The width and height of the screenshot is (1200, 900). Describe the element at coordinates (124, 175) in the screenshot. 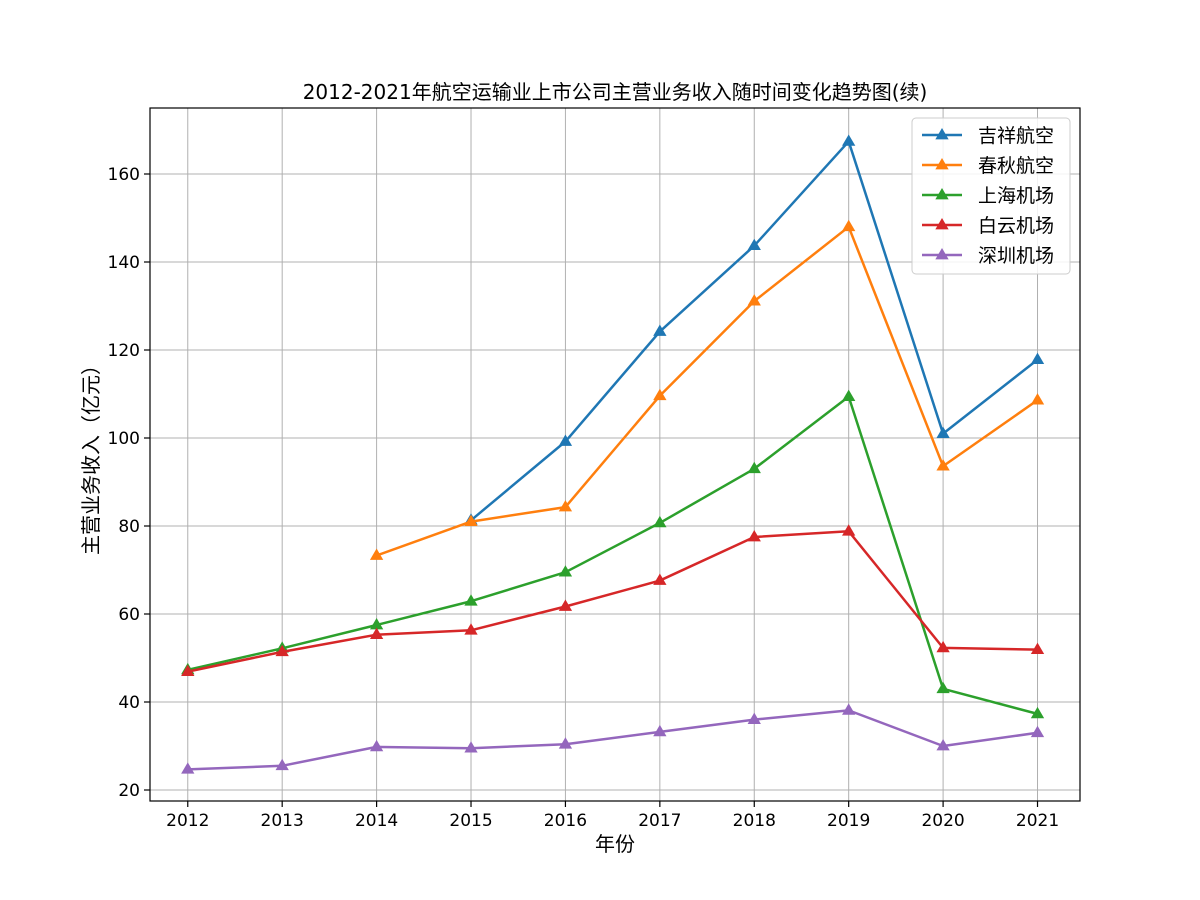

I see `y-tick-label: 160` at that location.